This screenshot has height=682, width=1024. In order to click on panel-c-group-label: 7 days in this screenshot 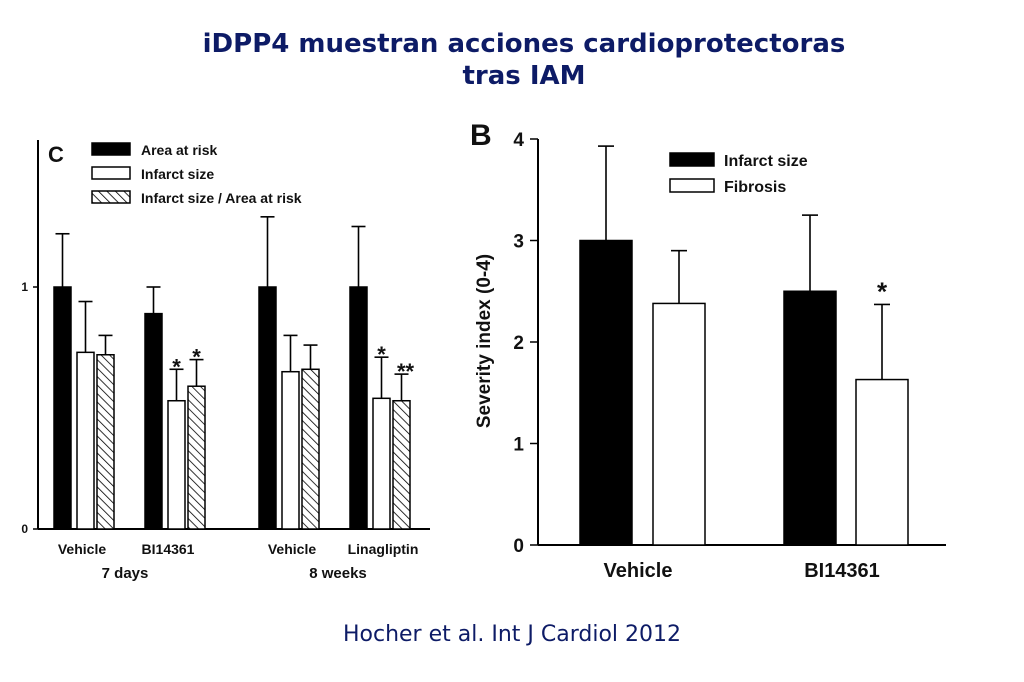, I will do `click(125, 573)`.